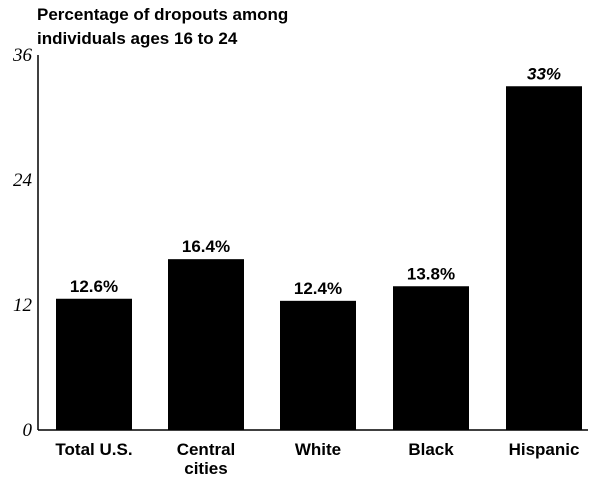 Image resolution: width=594 pixels, height=483 pixels. What do you see at coordinates (431, 449) in the screenshot?
I see `category-label: Black` at bounding box center [431, 449].